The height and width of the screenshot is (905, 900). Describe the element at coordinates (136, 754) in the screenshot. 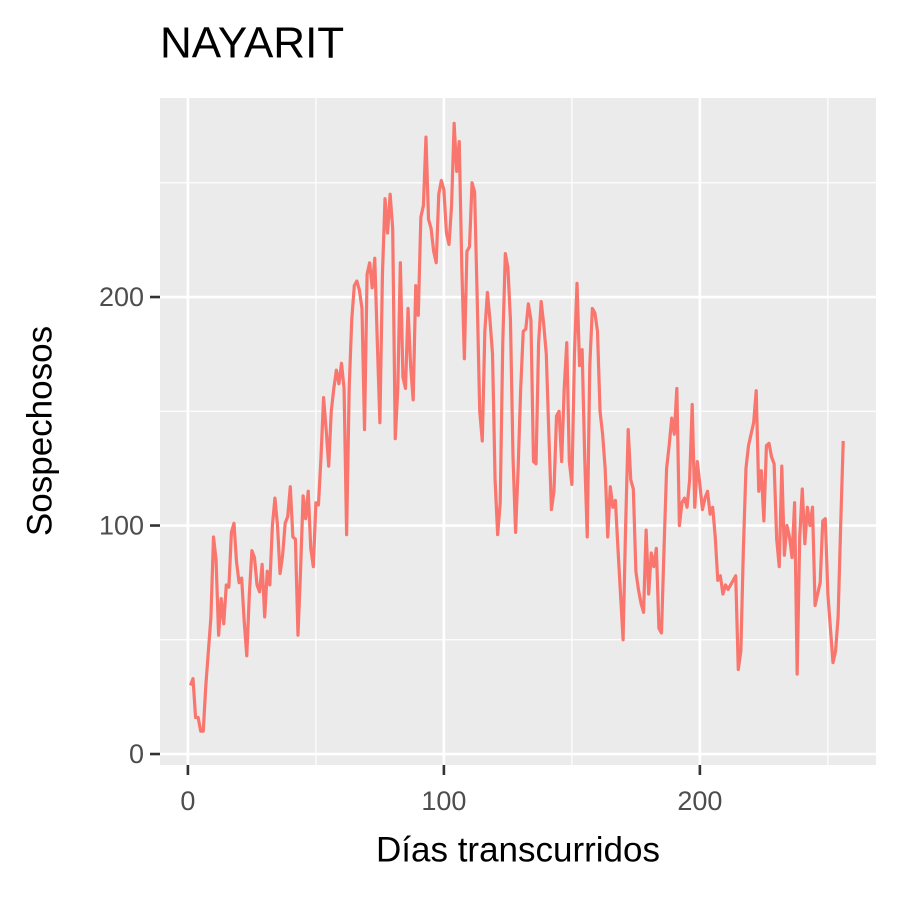

I see `y-tick-label: 0` at that location.